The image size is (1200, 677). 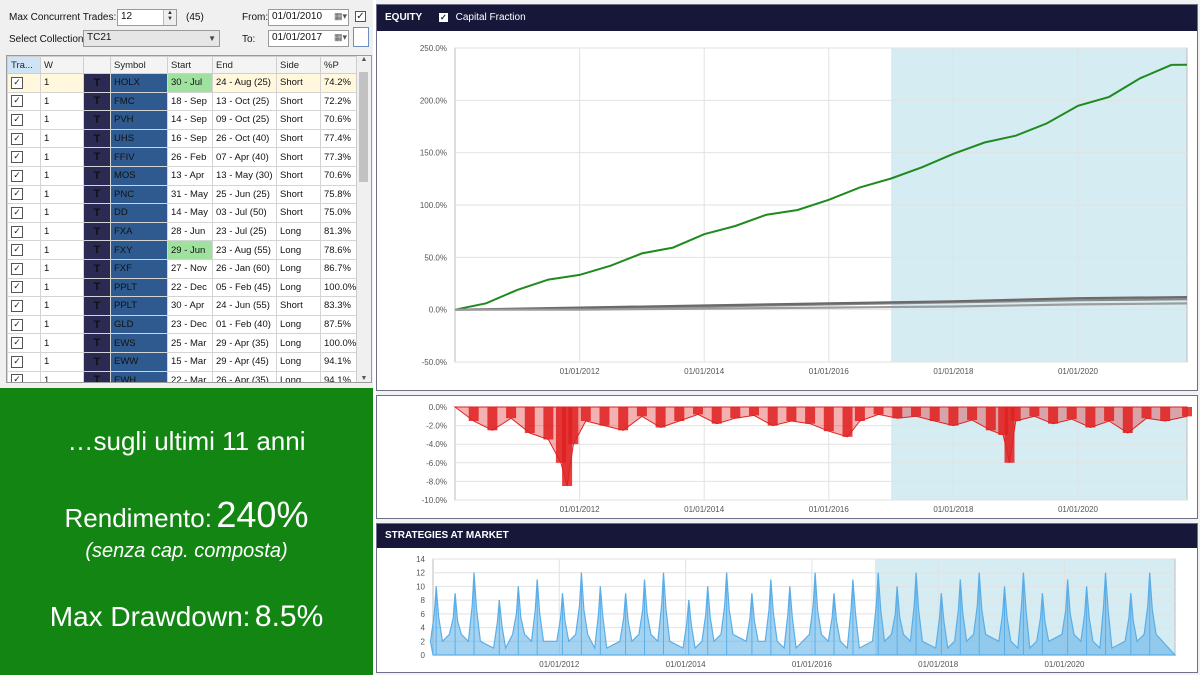 What do you see at coordinates (340, 16) in the screenshot?
I see `calendar-icon: ▦▾` at bounding box center [340, 16].